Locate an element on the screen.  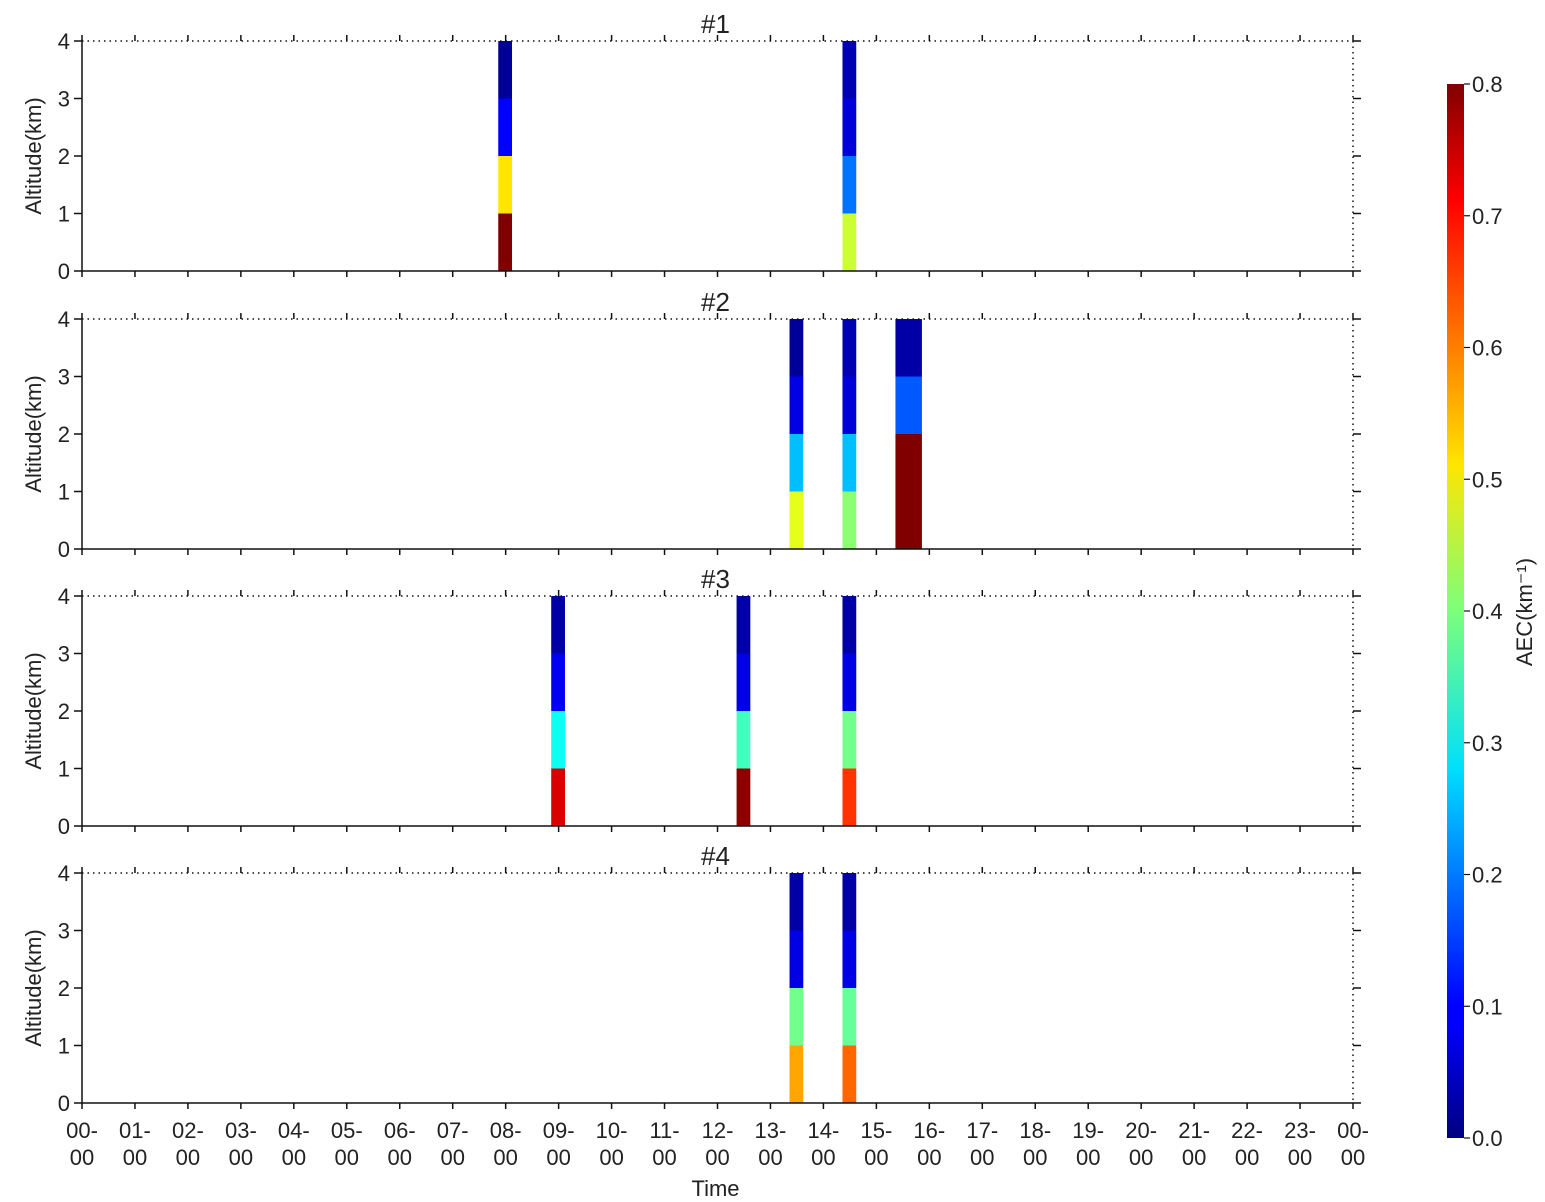
x-tick-label: 17-00 is located at coordinates (982, 1144).